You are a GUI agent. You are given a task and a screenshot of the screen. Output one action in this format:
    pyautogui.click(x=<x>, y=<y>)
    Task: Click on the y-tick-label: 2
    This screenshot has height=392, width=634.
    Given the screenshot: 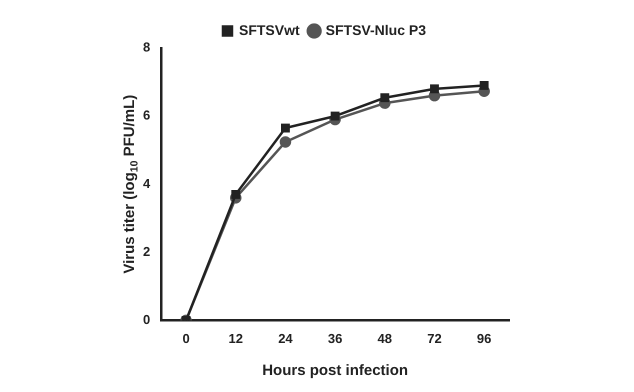 What is the action you would take?
    pyautogui.click(x=146, y=251)
    